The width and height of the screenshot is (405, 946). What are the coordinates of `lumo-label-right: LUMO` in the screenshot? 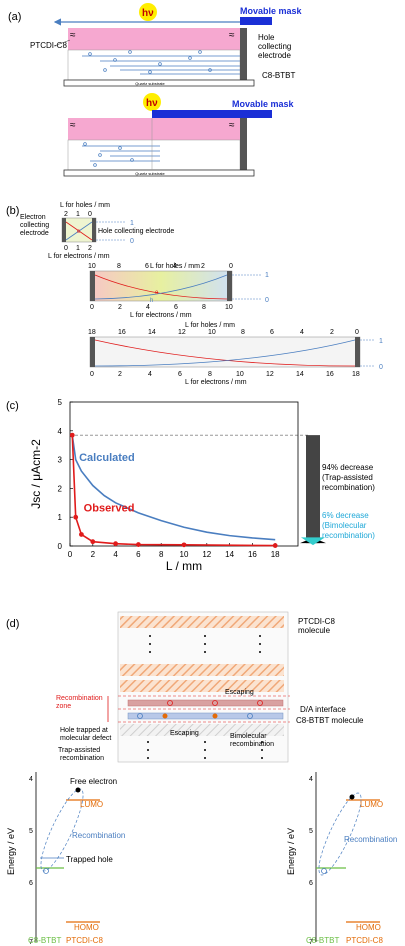 It's located at (371, 804).